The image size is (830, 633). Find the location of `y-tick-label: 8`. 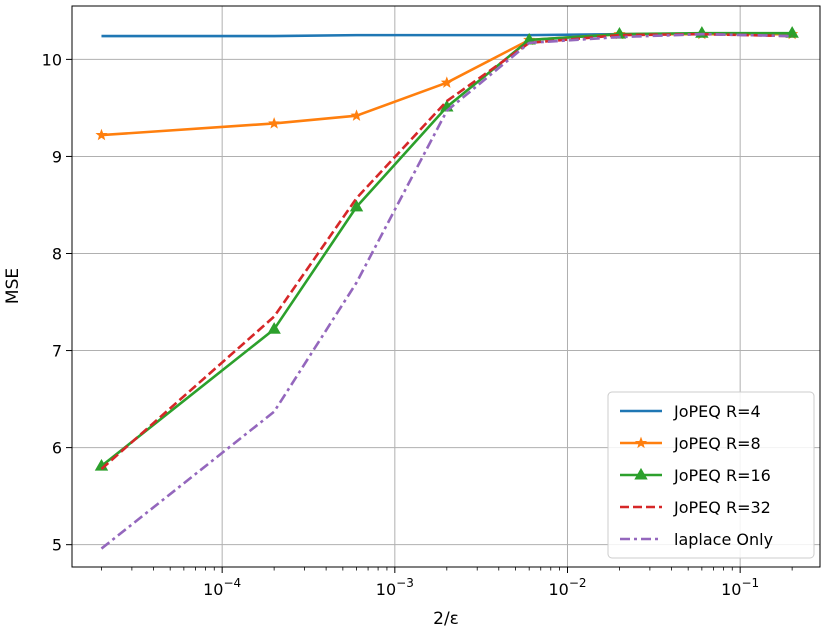

y-tick-label: 8 is located at coordinates (57, 254).